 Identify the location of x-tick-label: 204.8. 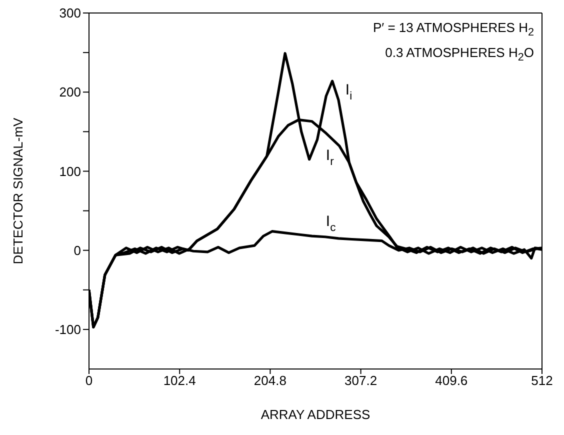
(270, 380).